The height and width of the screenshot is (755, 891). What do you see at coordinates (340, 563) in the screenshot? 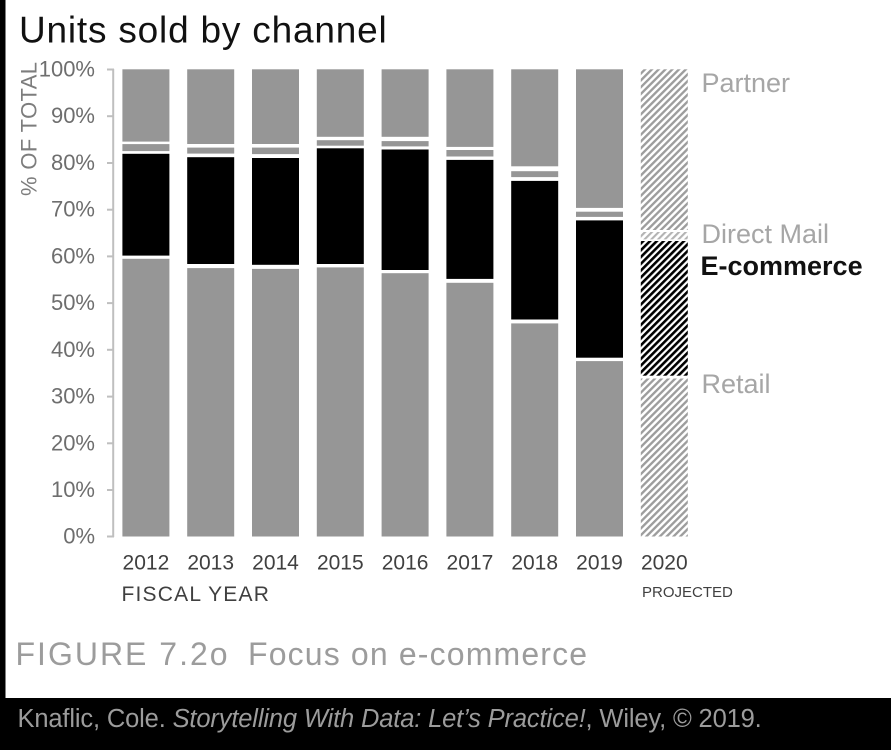
I see `svg-text: 2015` at bounding box center [340, 563].